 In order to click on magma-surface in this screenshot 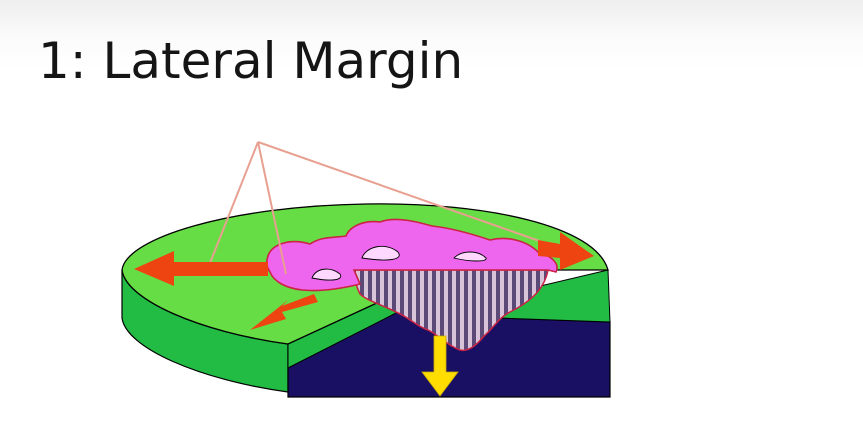, I will do `click(411, 255)`.